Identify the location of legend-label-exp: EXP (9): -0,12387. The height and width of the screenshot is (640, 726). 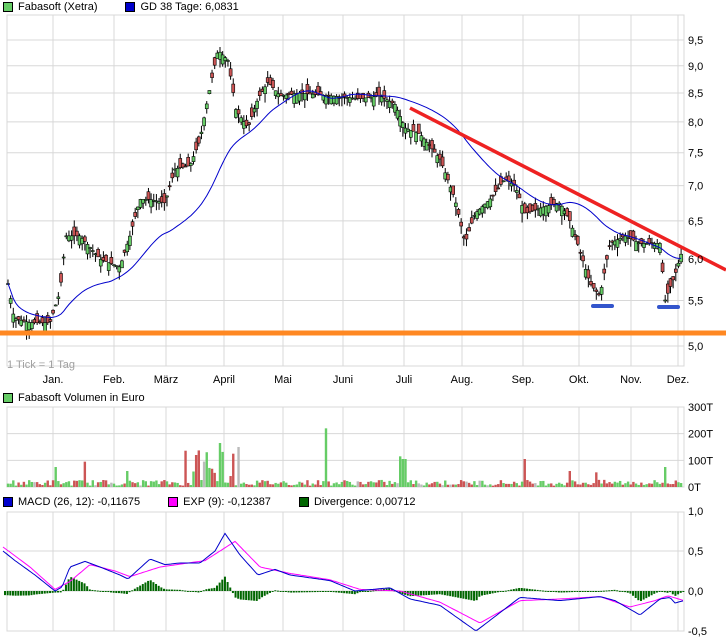
(227, 502).